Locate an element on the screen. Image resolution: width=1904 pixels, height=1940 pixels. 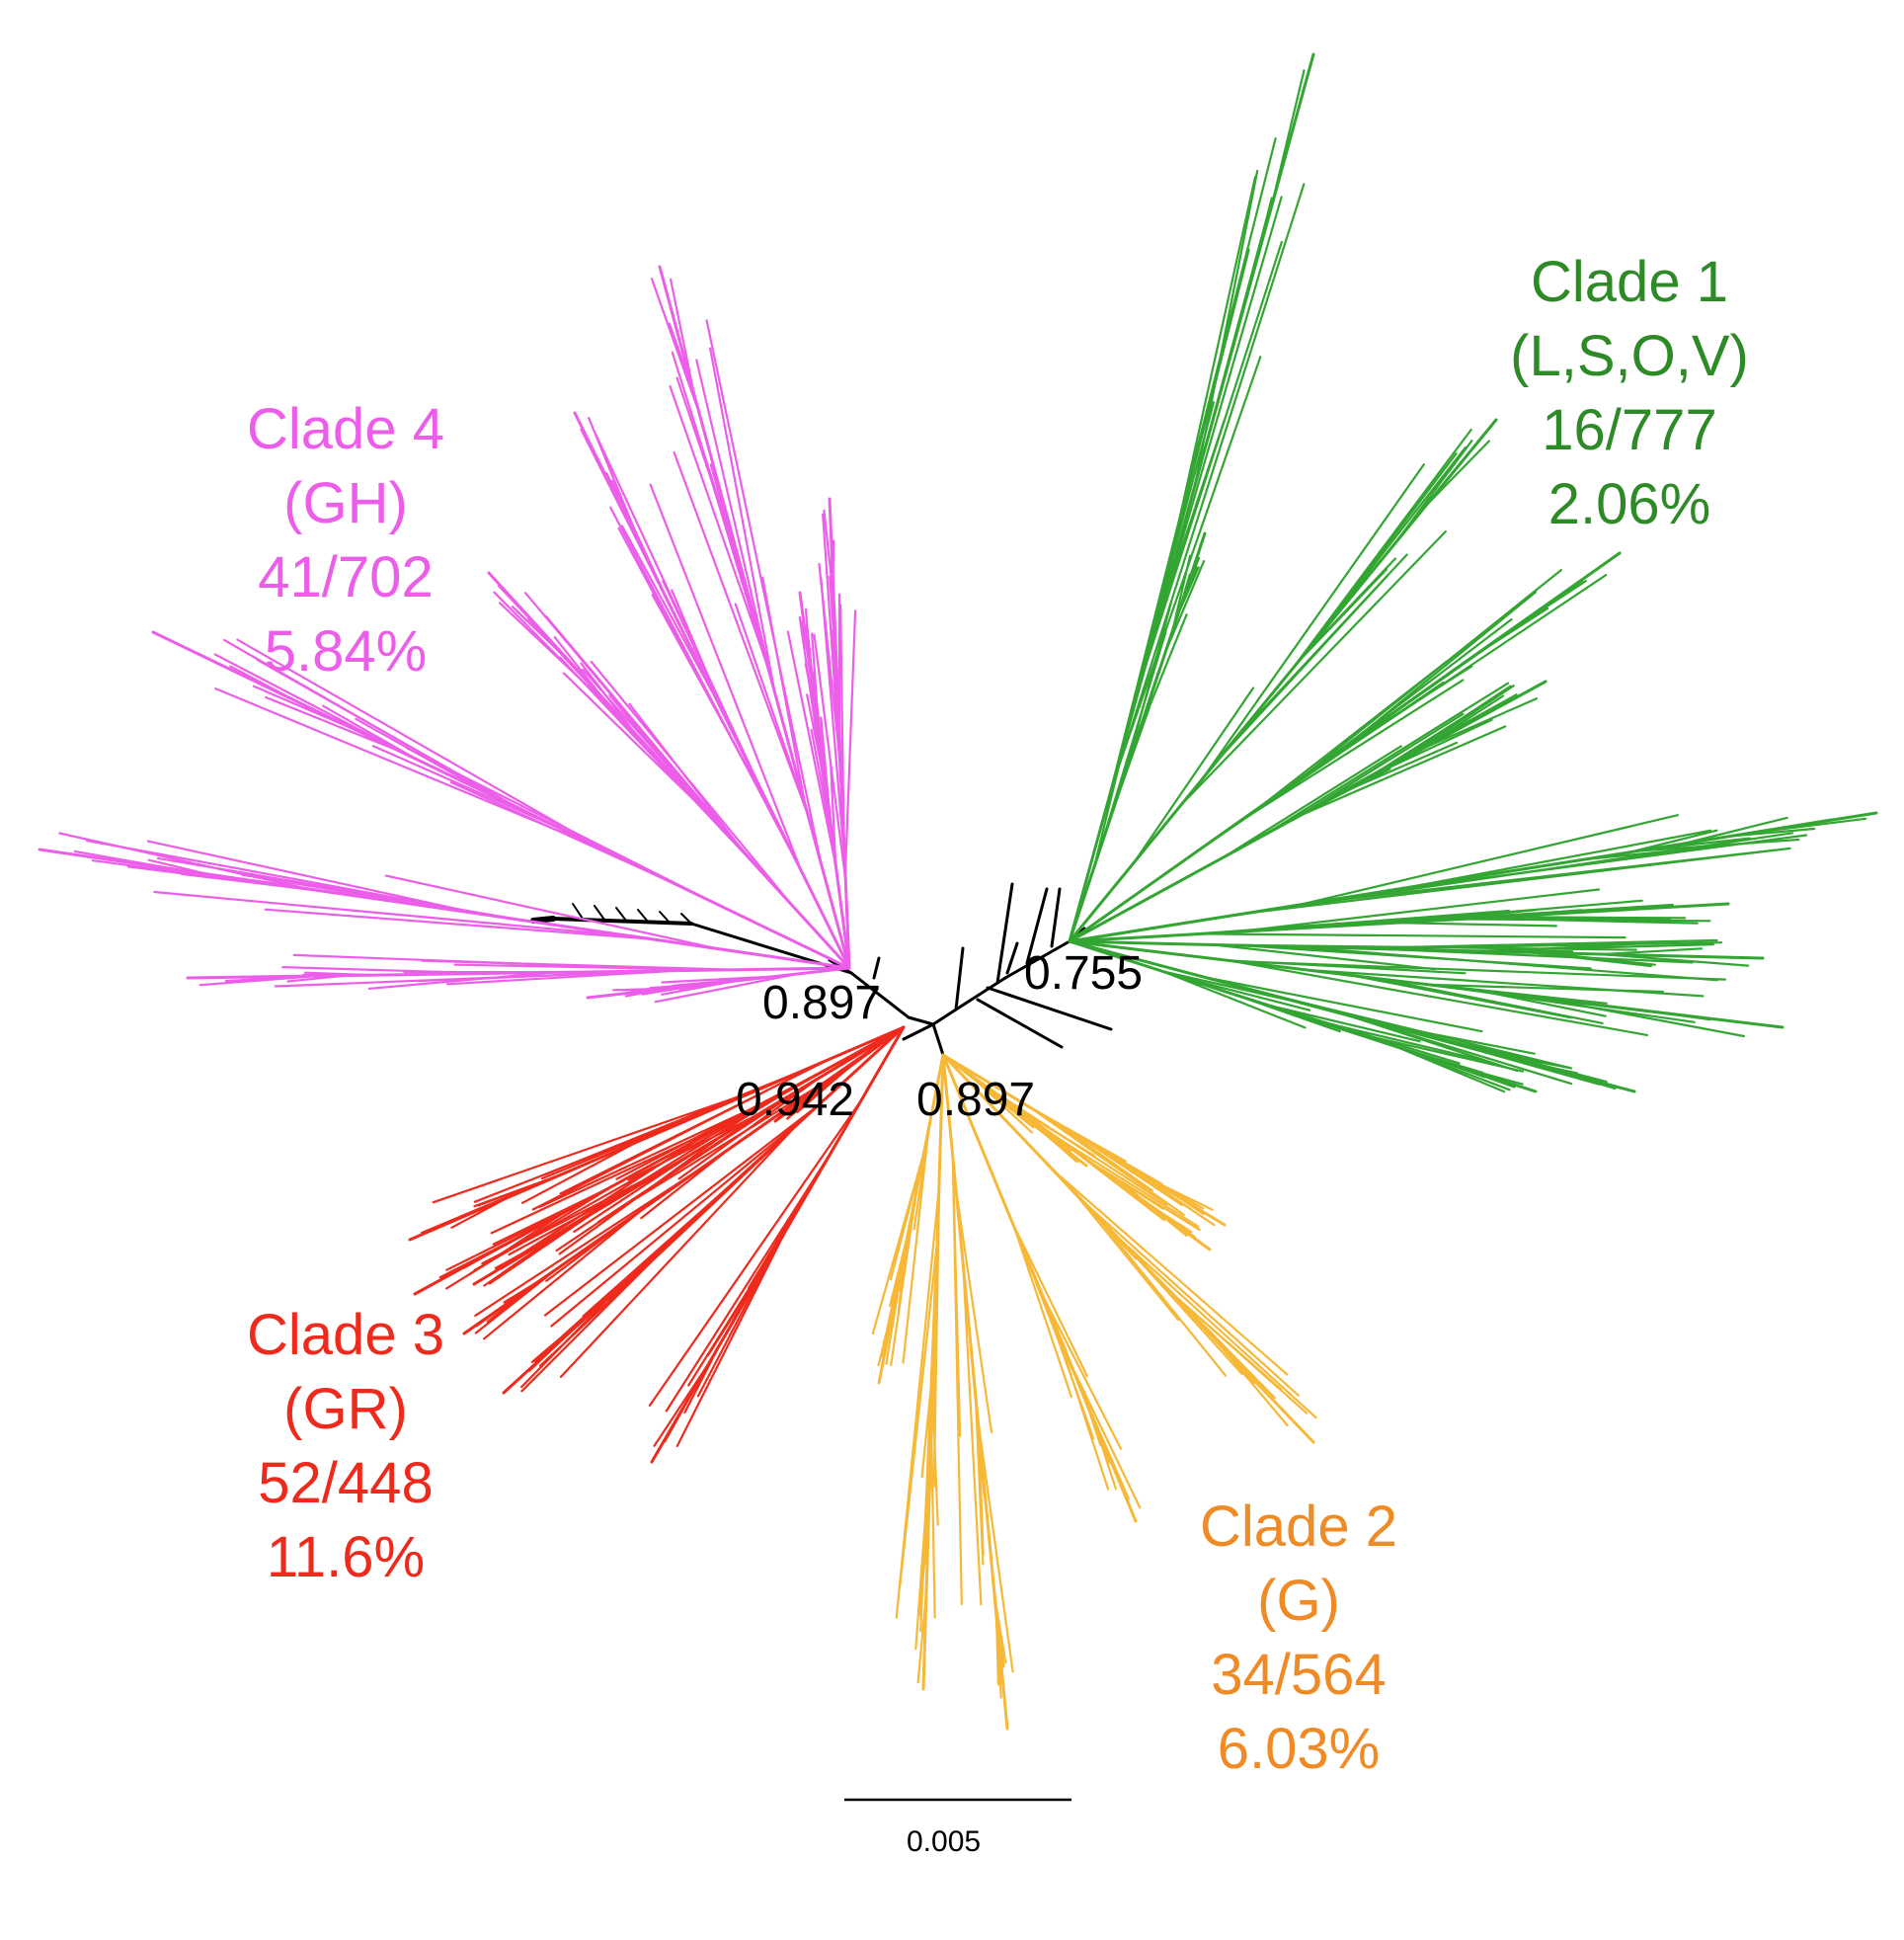
support-value-clade-4: 0.897 is located at coordinates (822, 1003).